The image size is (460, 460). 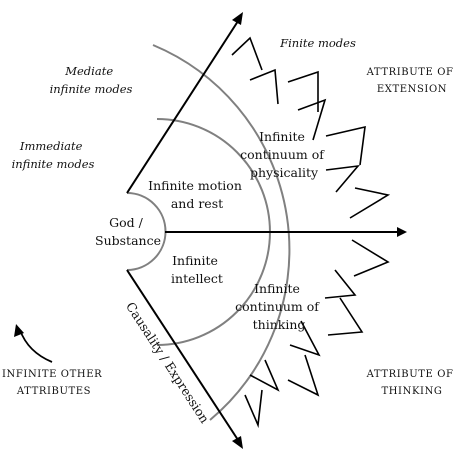 What do you see at coordinates (126, 222) in the screenshot?
I see `center-label-line1: God /` at bounding box center [126, 222].